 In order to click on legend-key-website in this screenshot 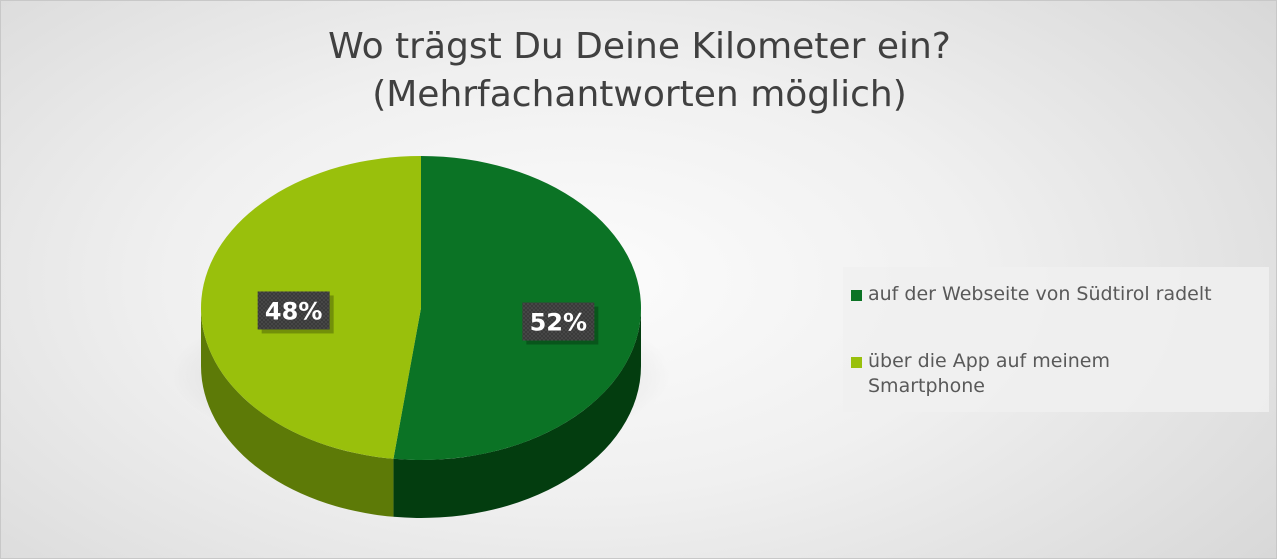, I will do `click(856, 295)`.